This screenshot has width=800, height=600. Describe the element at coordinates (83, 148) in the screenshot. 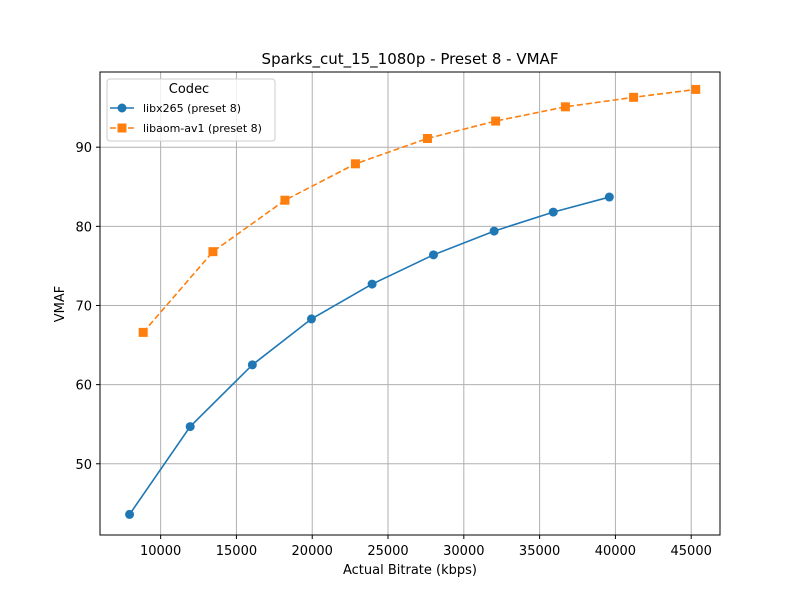

I see `y-tick-label: 90` at that location.